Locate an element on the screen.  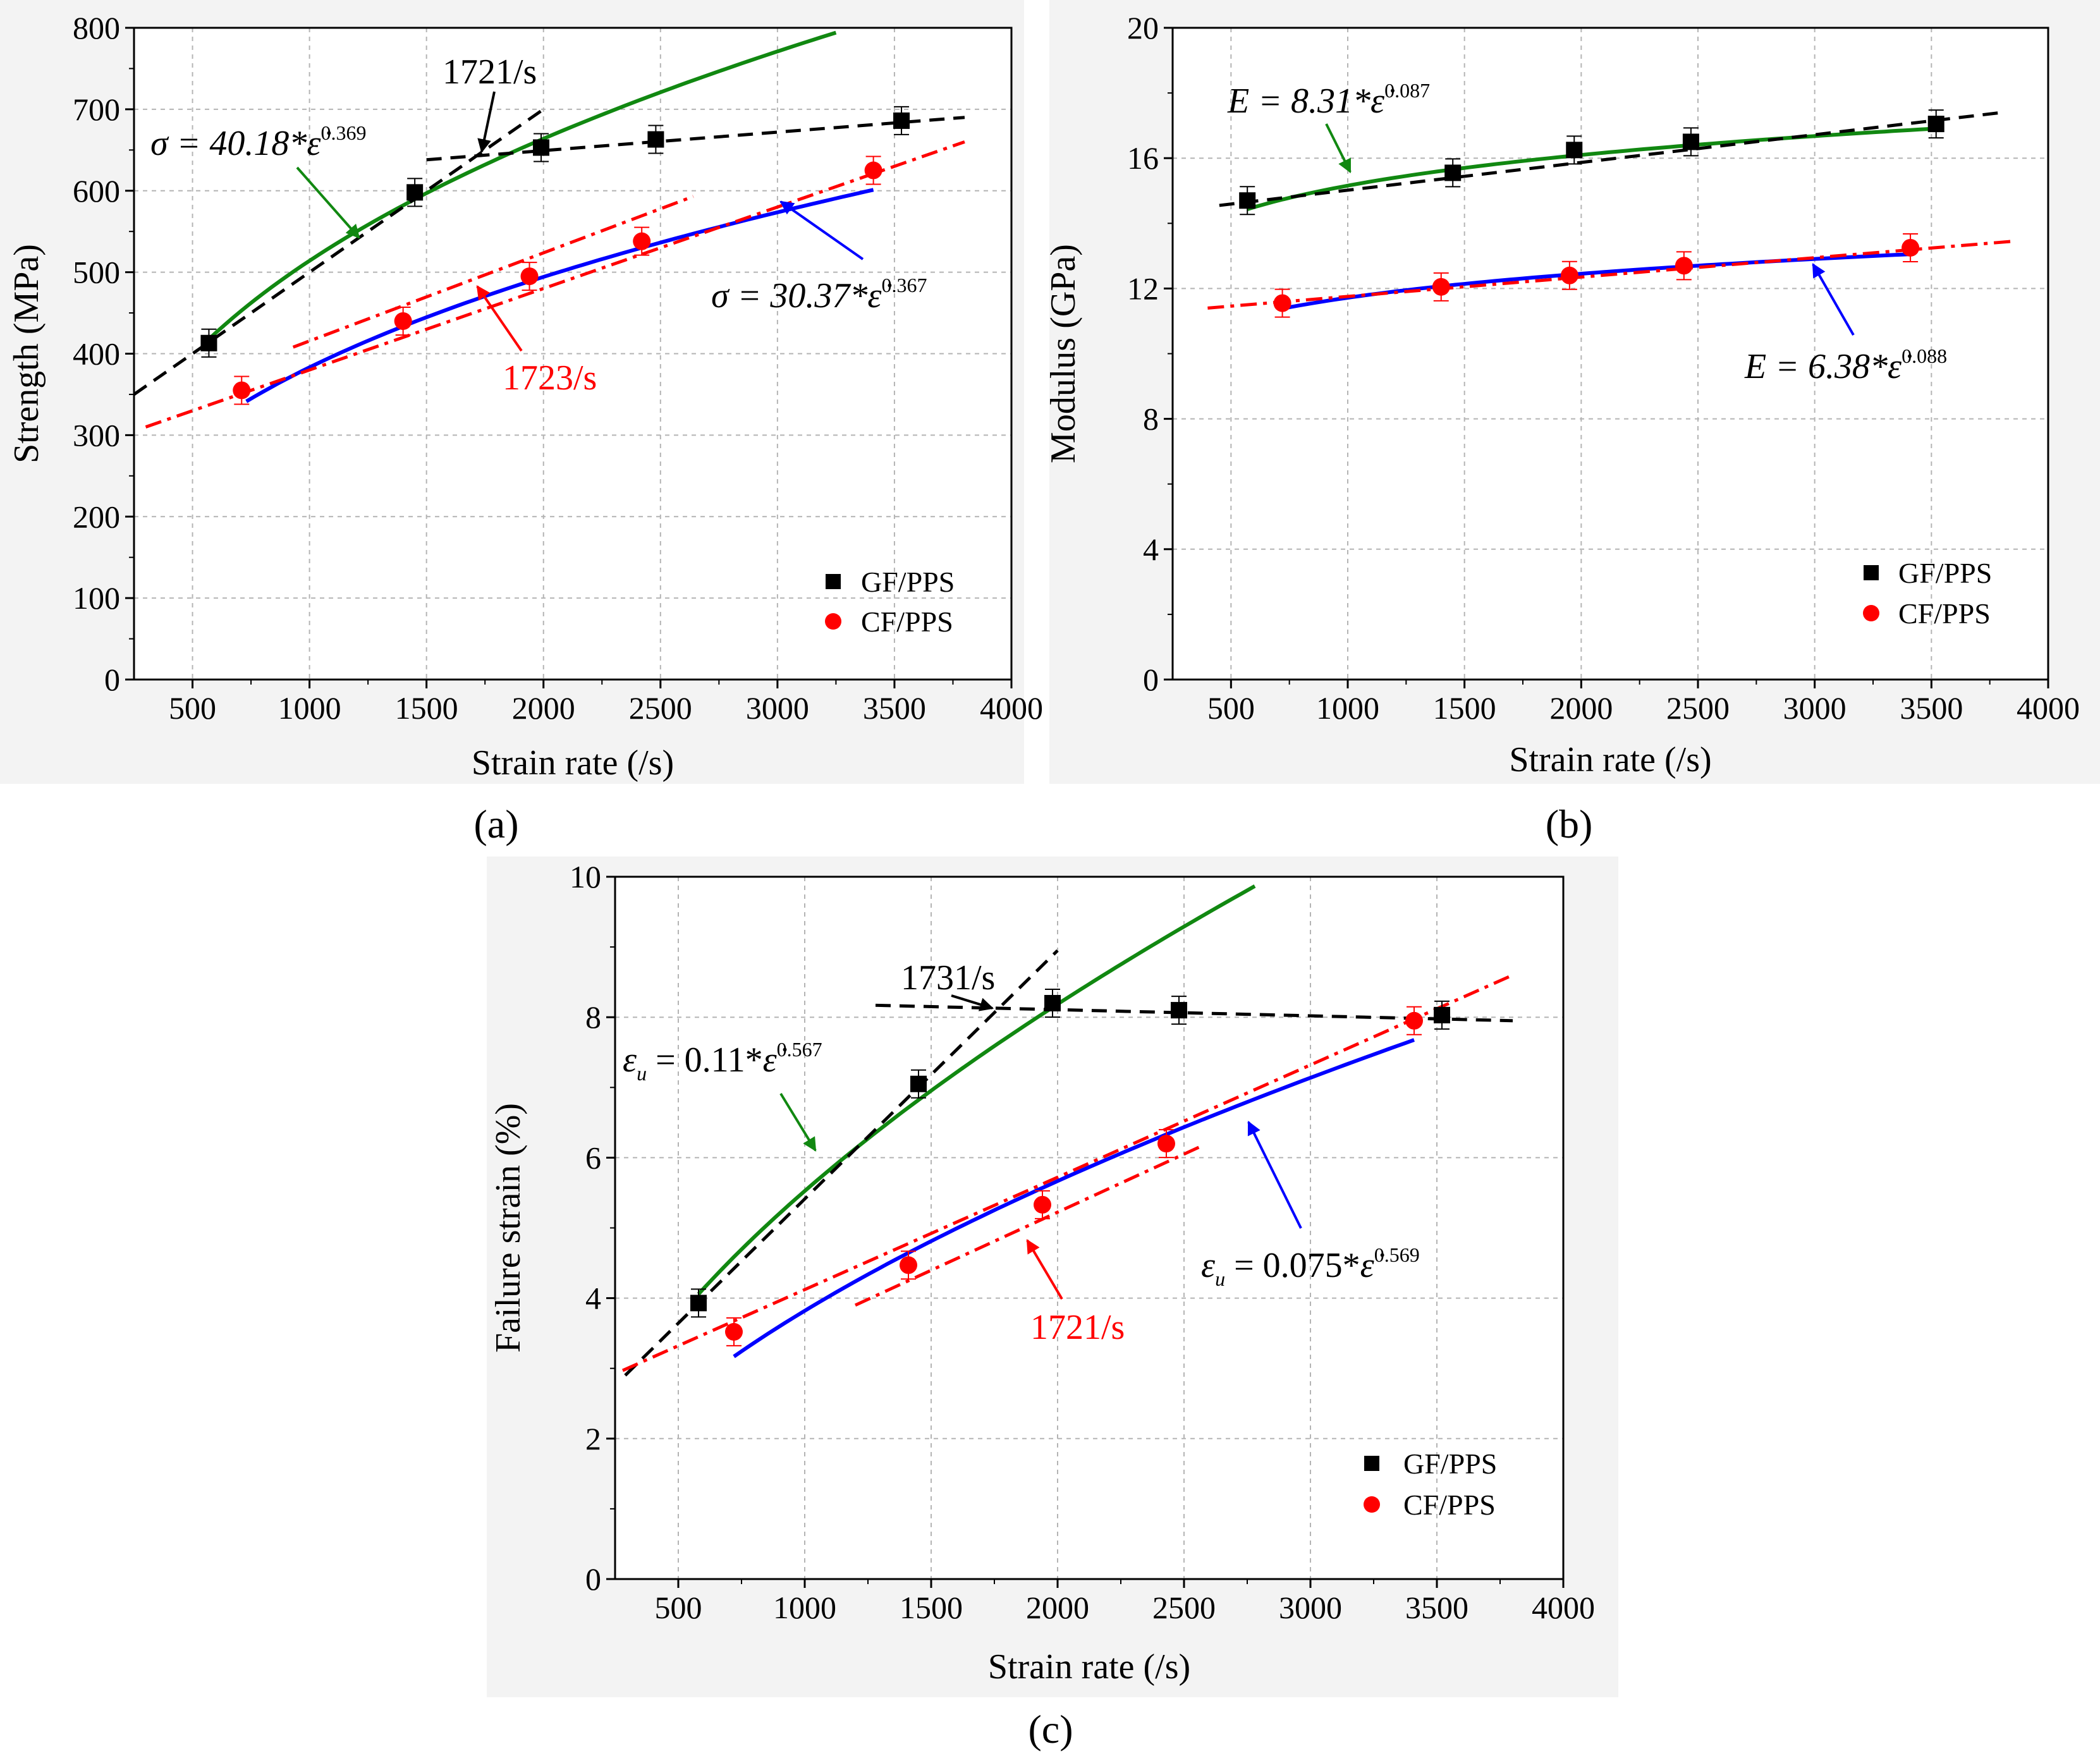
panel-a-x-tick-label: 1500 is located at coordinates (427, 708).